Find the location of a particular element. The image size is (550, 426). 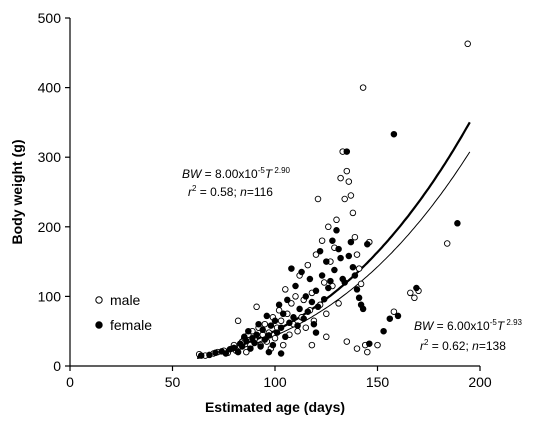

female-fit-stats: r2 = 0.62; n=138 is located at coordinates (463, 345).